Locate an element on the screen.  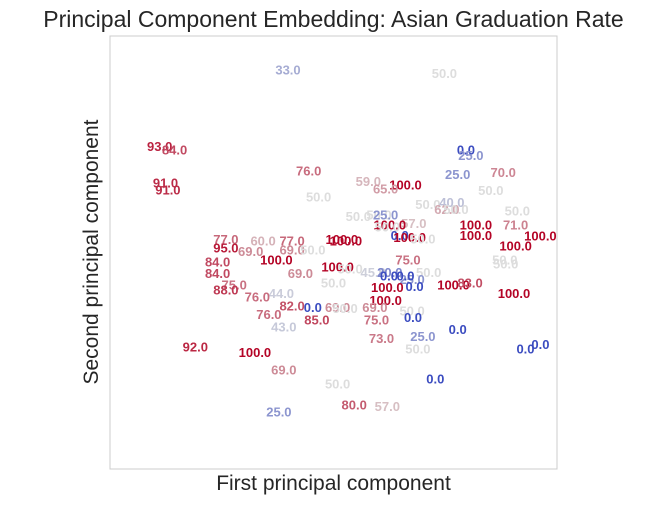
point-label: 43.0 is located at coordinates (283, 326).